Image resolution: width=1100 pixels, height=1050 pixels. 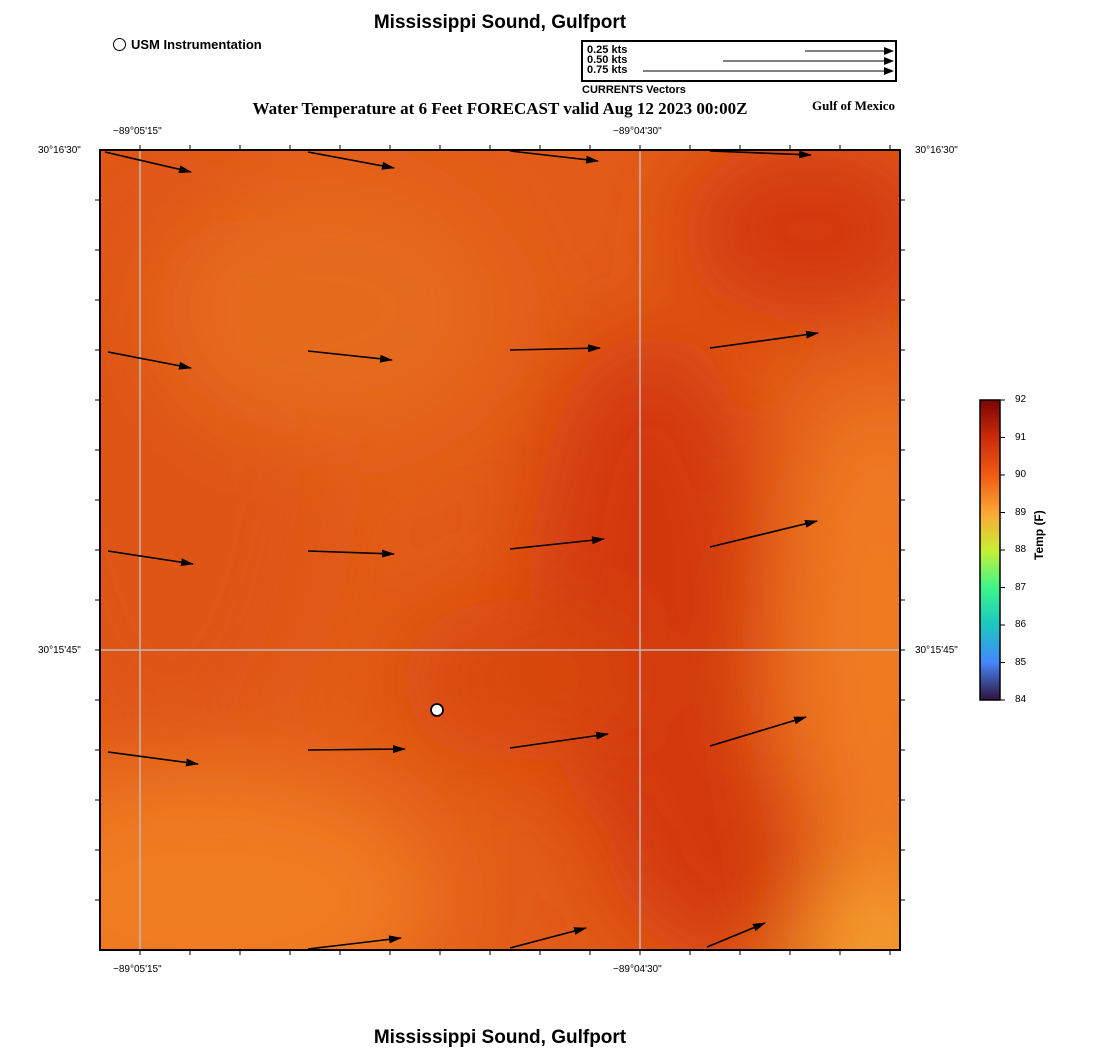 What do you see at coordinates (196, 44) in the screenshot?
I see `usm-instrument-legend-label: USM Instrumentation` at bounding box center [196, 44].